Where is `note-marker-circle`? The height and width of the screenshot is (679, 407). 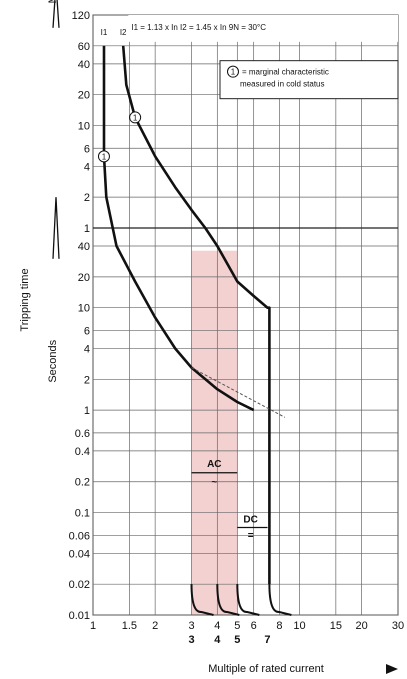 note-marker-circle is located at coordinates (233, 71).